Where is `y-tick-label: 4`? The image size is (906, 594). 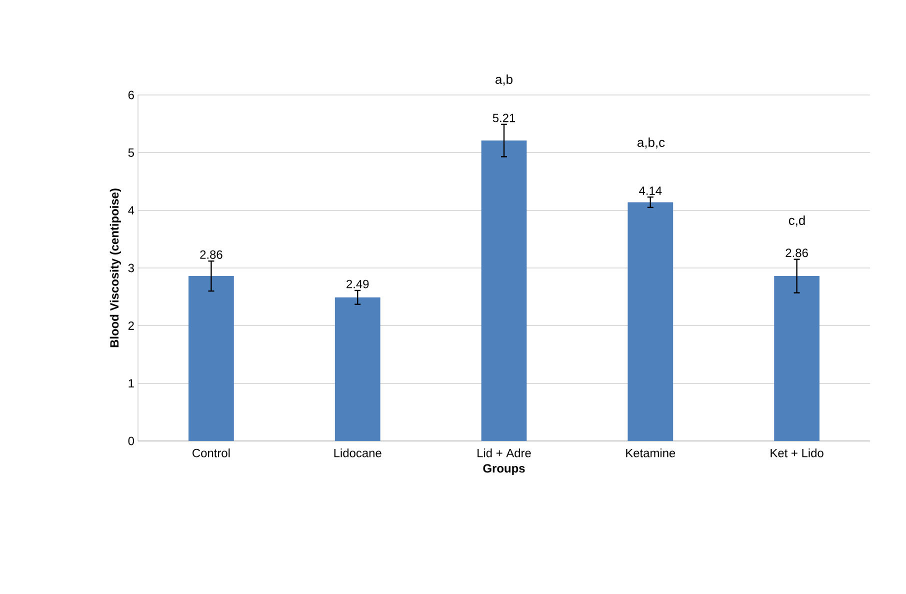 y-tick-label: 4 is located at coordinates (131, 210).